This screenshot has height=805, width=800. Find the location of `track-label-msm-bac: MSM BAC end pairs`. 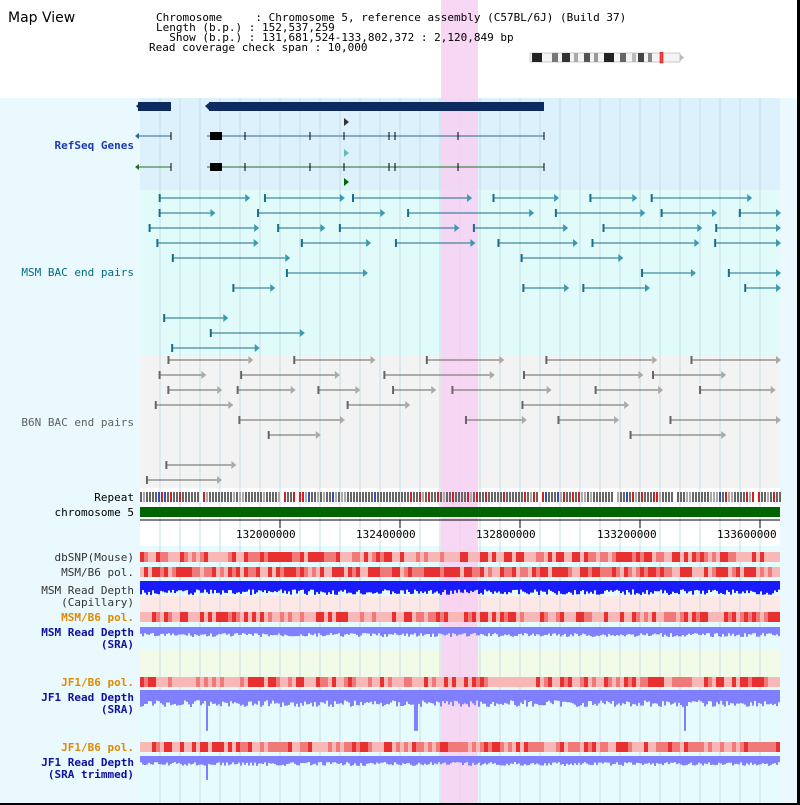

track-label-msm-bac: MSM BAC end pairs is located at coordinates (77, 272).